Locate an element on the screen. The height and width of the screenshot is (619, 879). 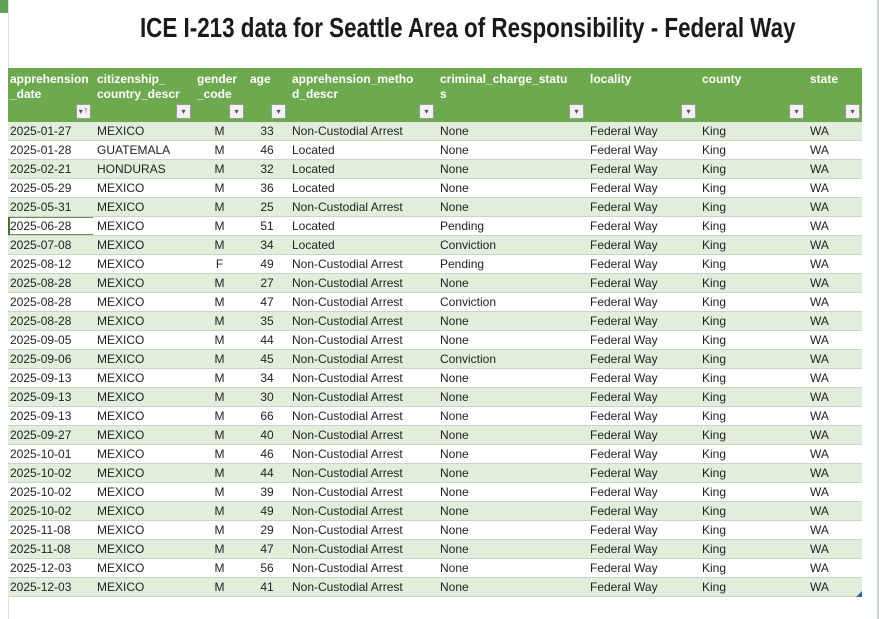
filter-button-county: ▾ is located at coordinates (796, 111).